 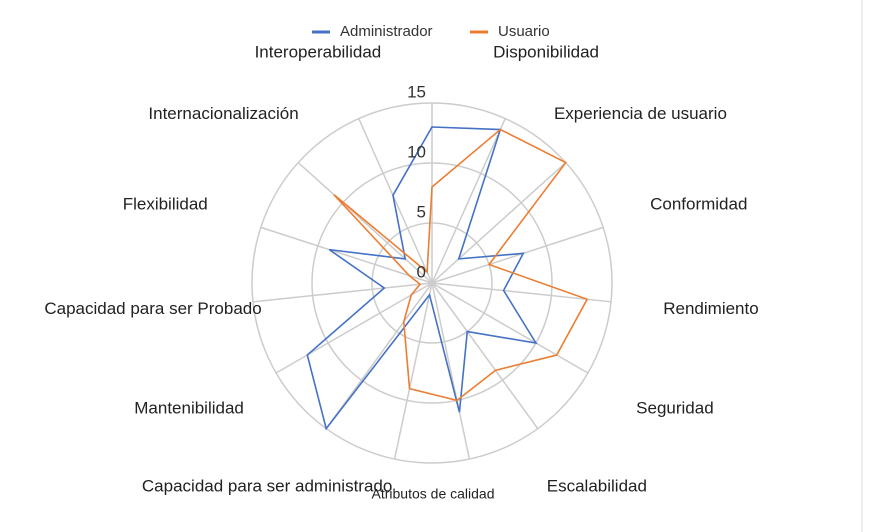 I want to click on category-label: Capacidad para ser Probado, so click(x=152, y=308).